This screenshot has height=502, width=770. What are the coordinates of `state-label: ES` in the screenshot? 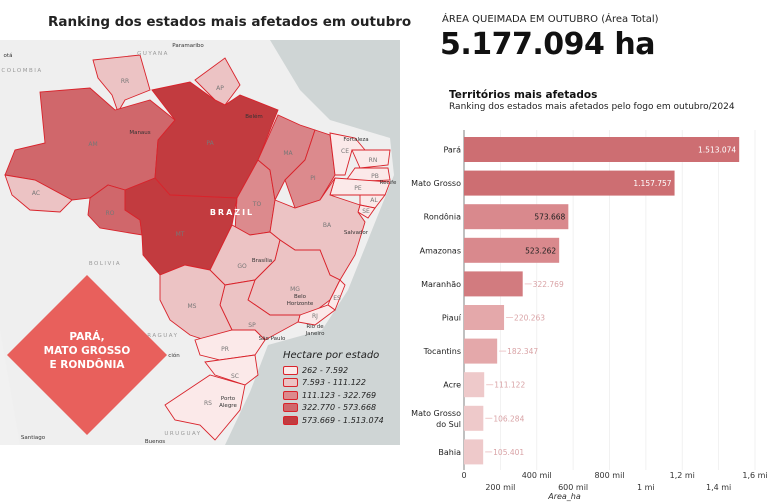 It's located at (337, 298).